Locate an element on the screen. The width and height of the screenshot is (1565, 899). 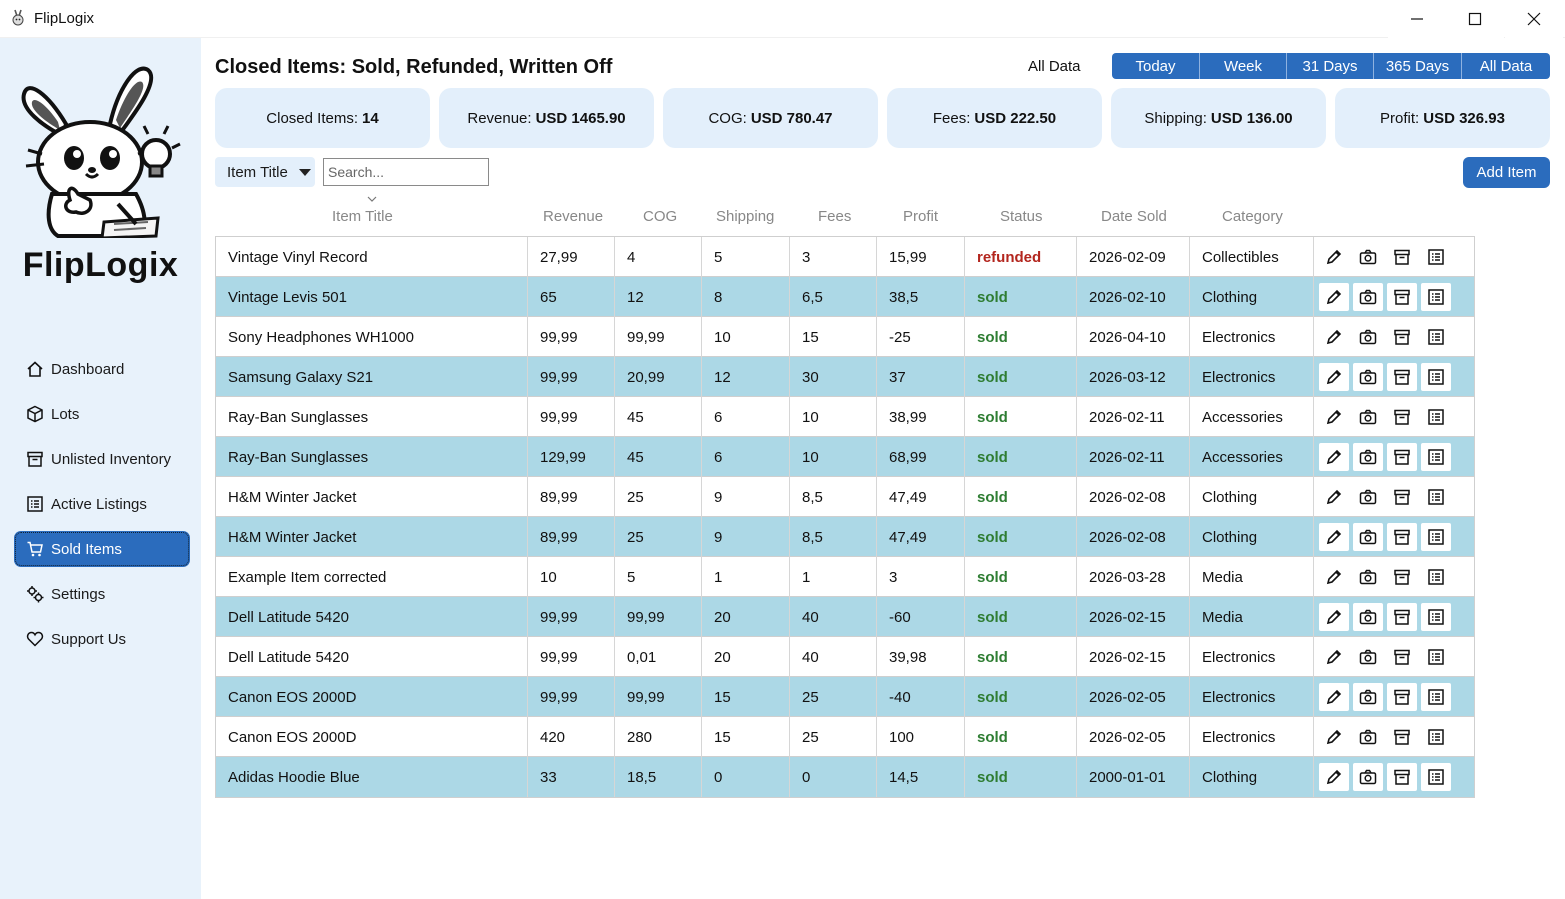
column-header-category: Category is located at coordinates (1252, 216).